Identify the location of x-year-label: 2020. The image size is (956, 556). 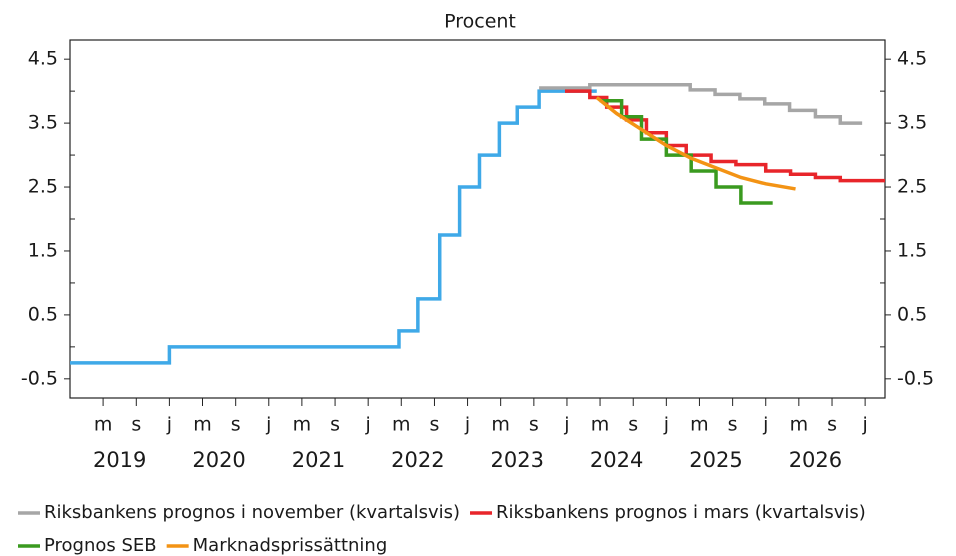
(218, 460).